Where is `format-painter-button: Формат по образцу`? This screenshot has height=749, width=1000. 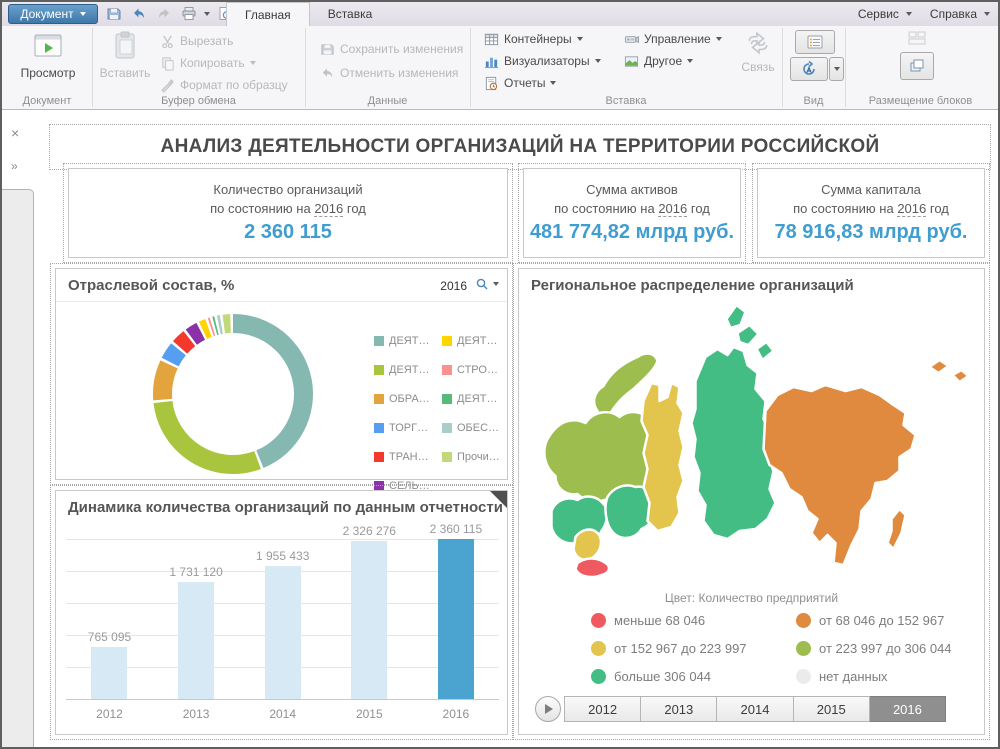 format-painter-button: Формат по образцу is located at coordinates (224, 85).